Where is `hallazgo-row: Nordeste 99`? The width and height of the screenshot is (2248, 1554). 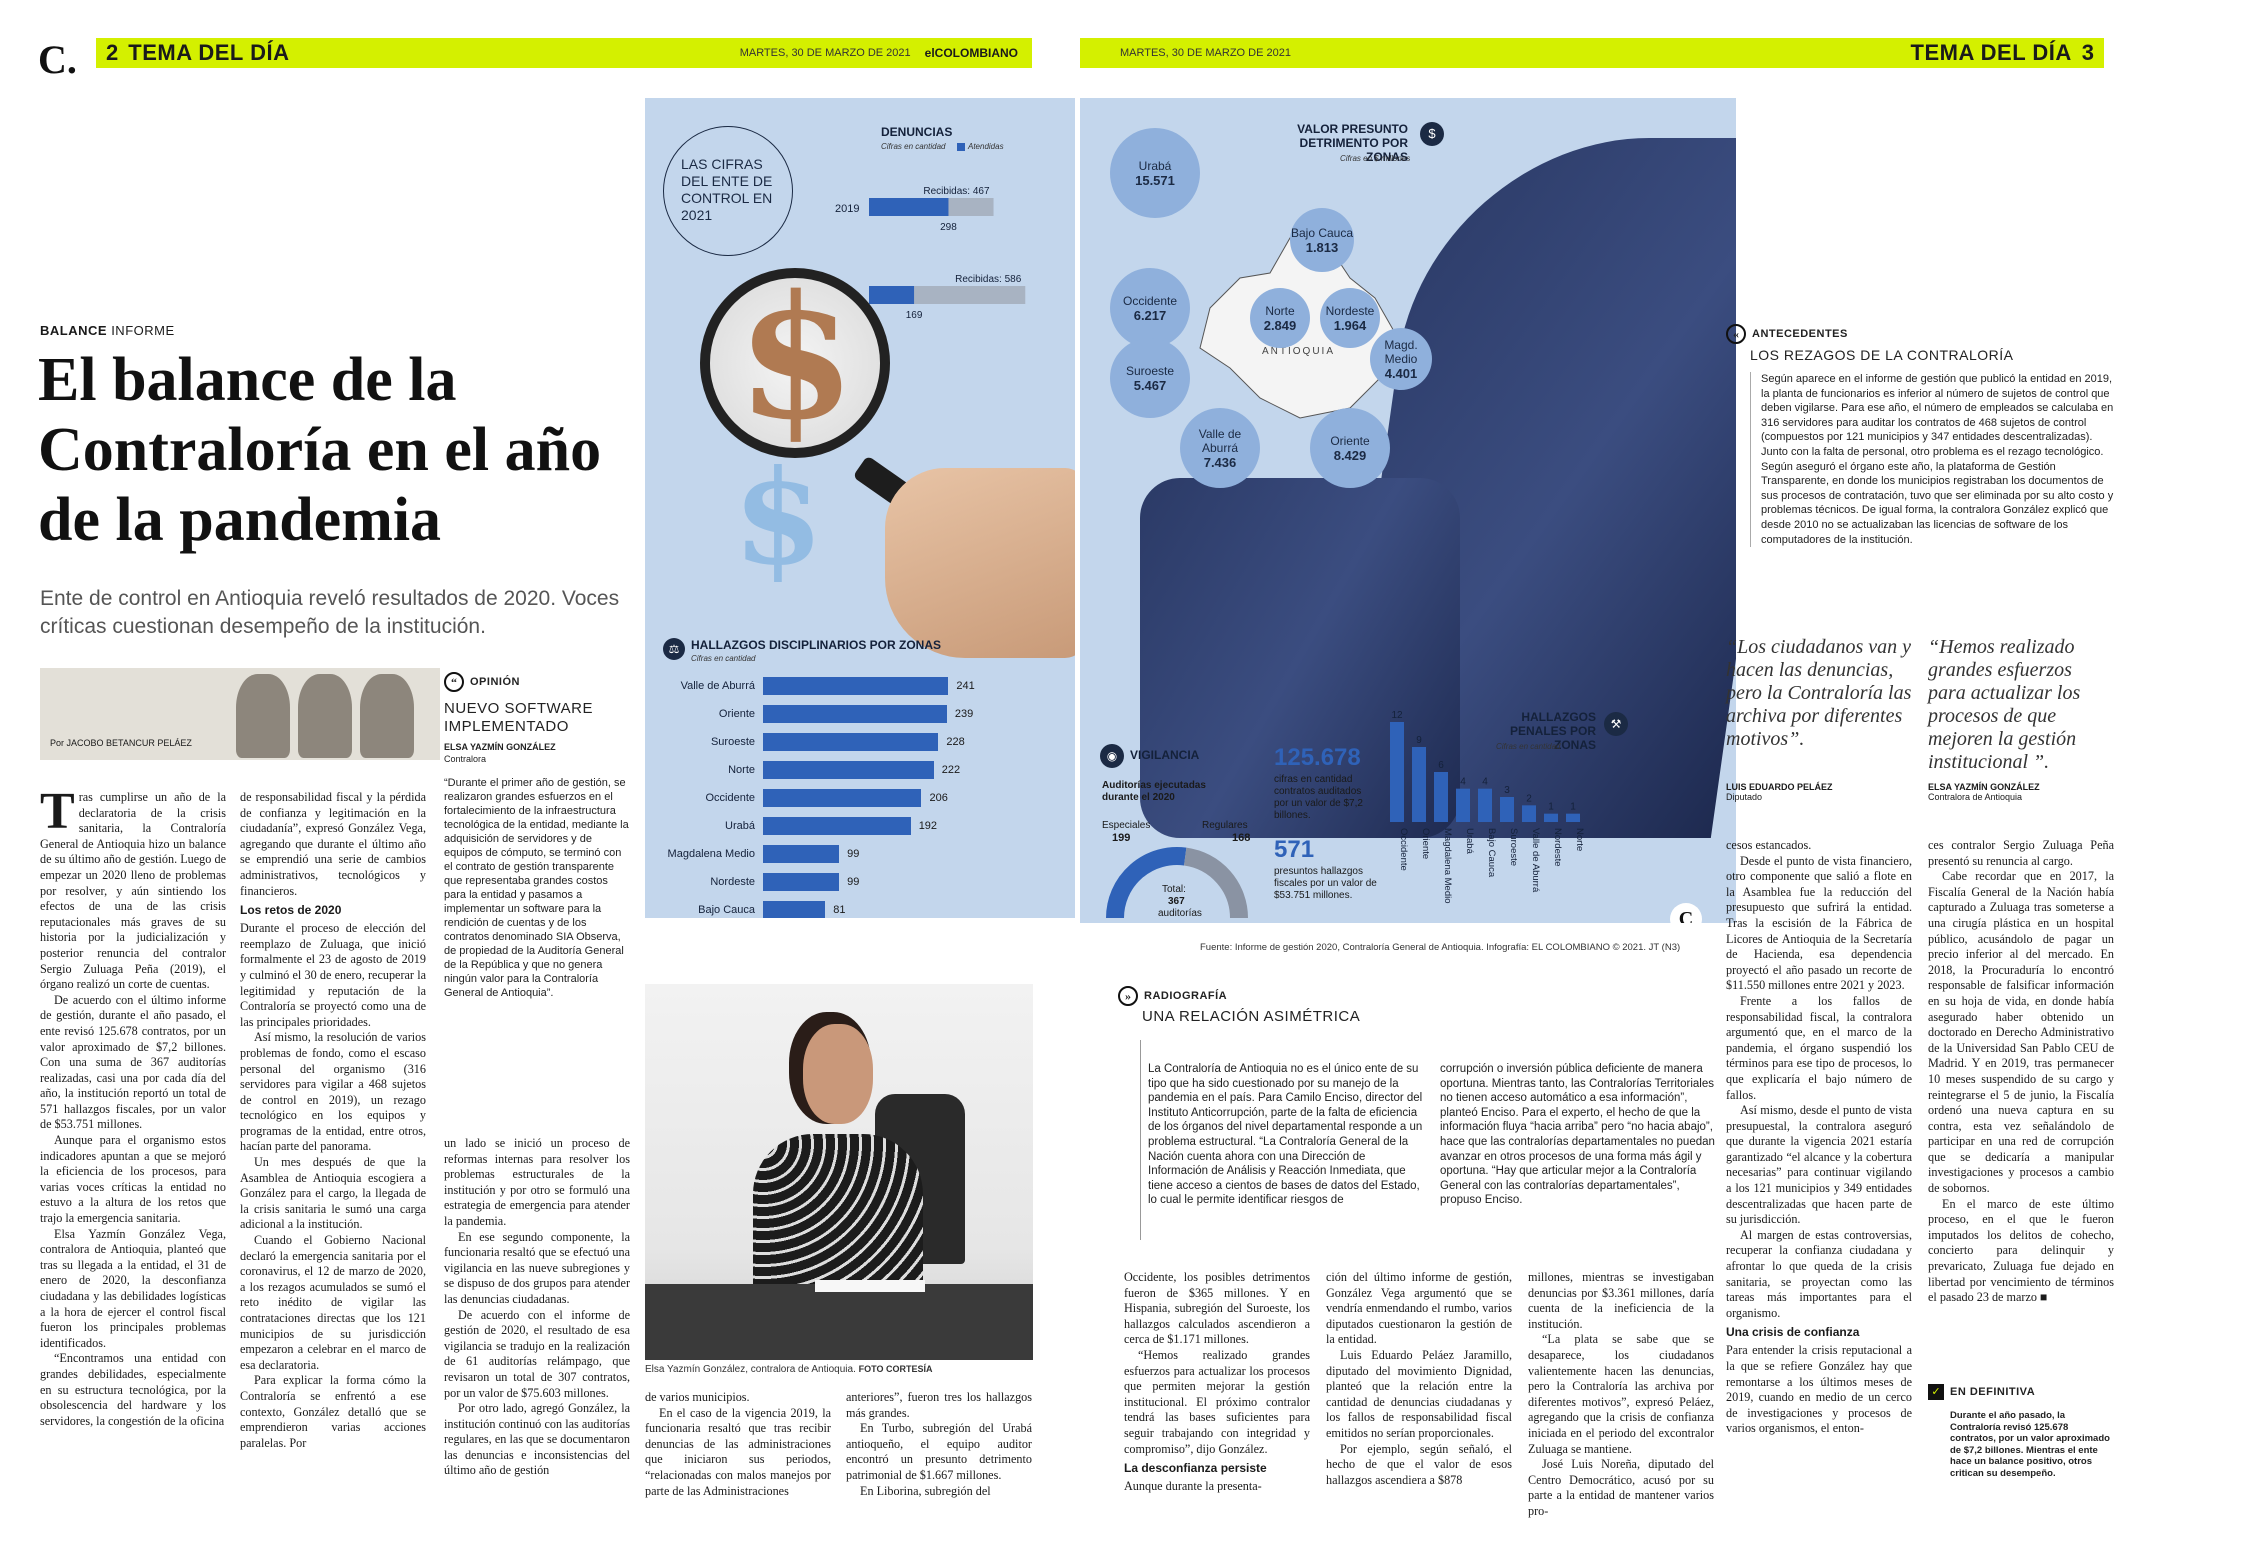 hallazgo-row: Nordeste 99 is located at coordinates (858, 882).